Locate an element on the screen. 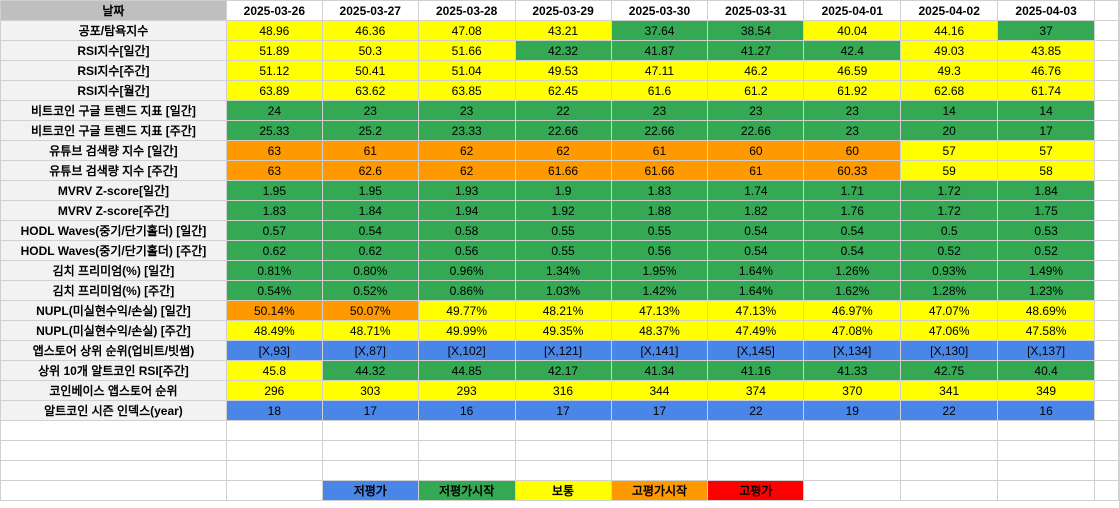 This screenshot has height=508, width=1119. data-cell: 63 is located at coordinates (274, 150).